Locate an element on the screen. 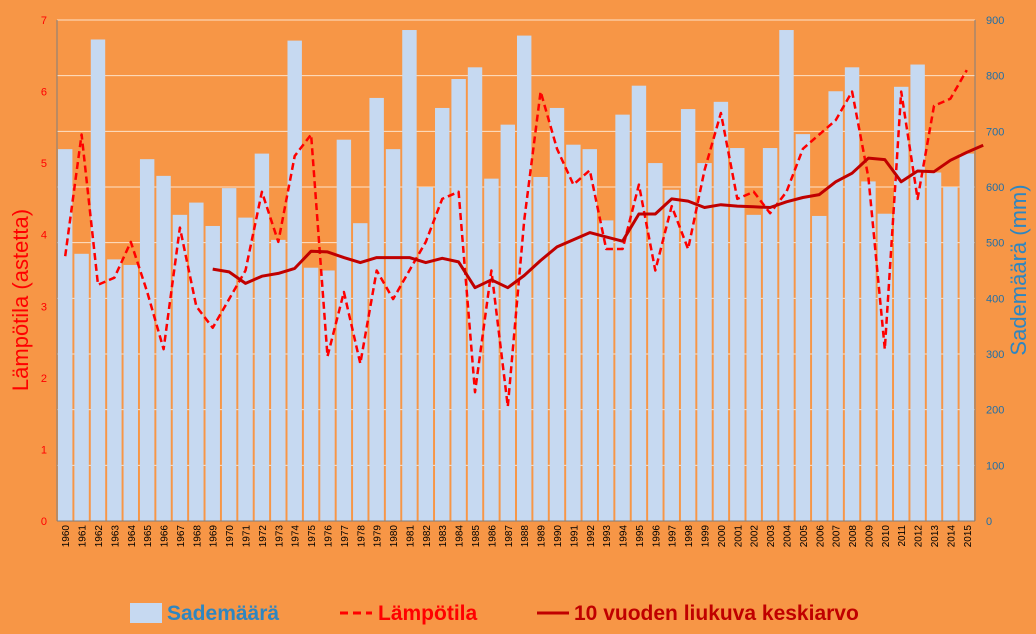 The image size is (1036, 634). bar-2008 is located at coordinates (852, 294).